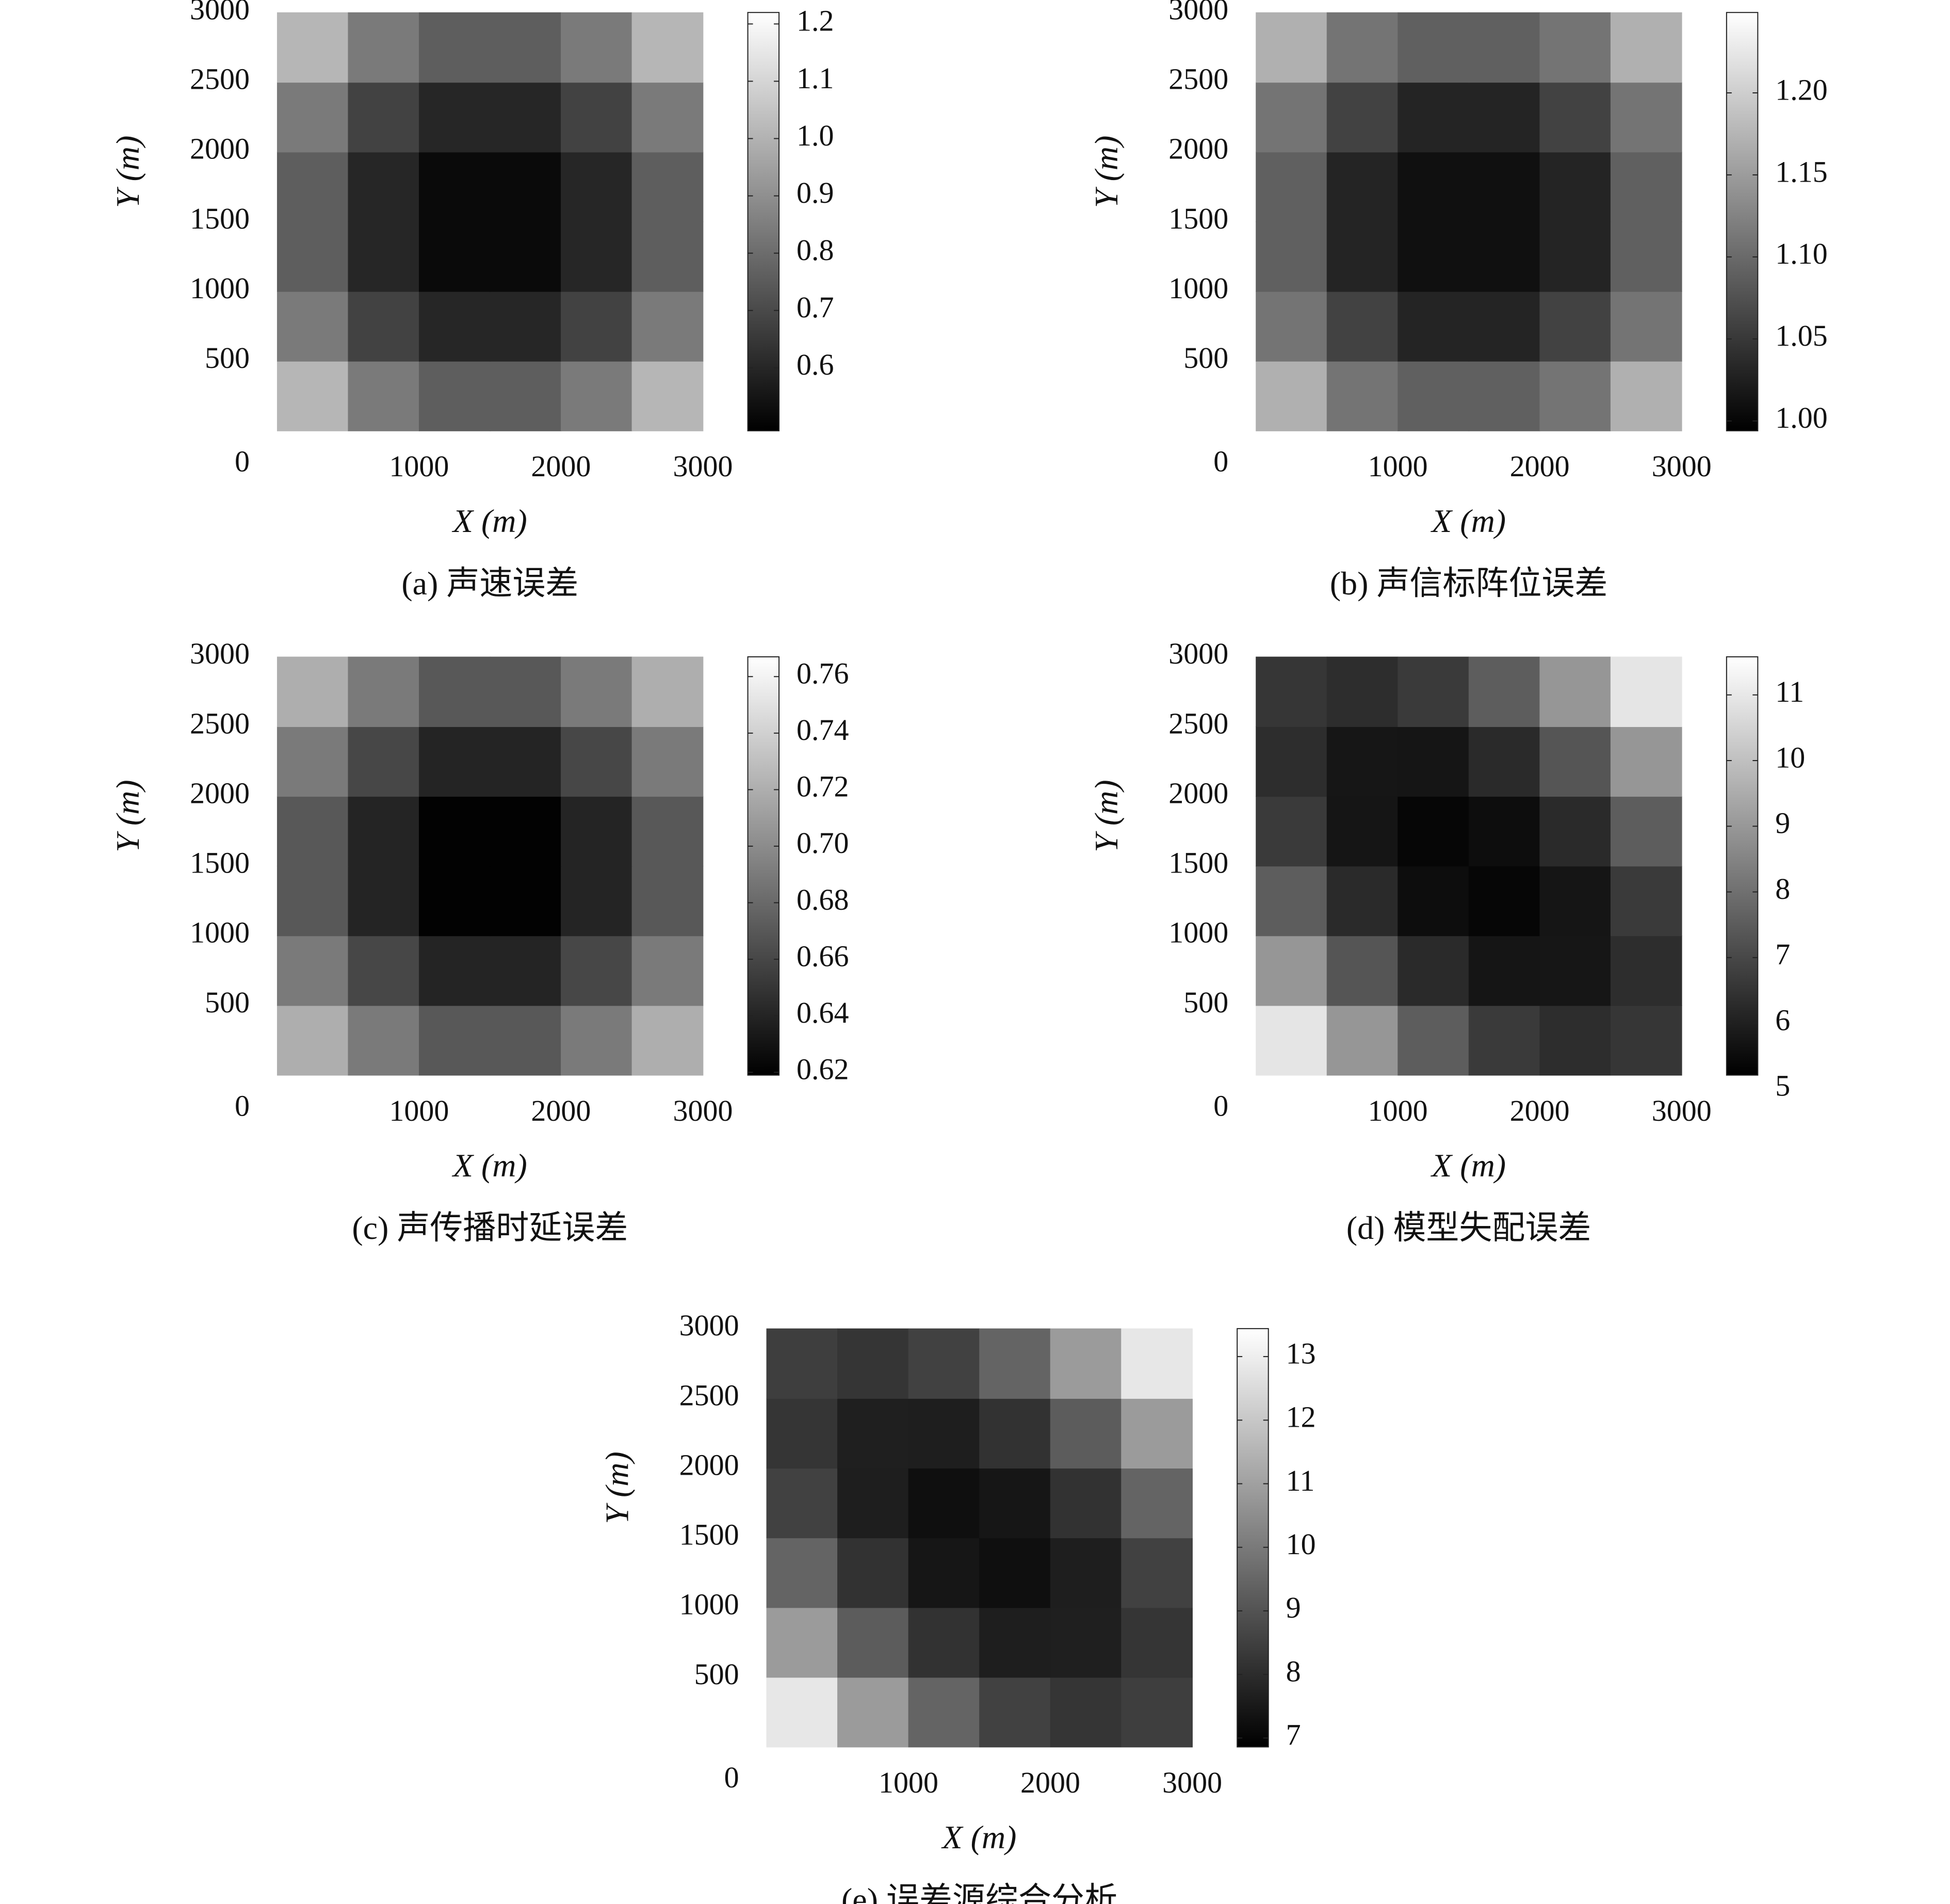 The image size is (1950, 1904). Describe the element at coordinates (1783, 1020) in the screenshot. I see `colorbar-tick-label: 6` at that location.